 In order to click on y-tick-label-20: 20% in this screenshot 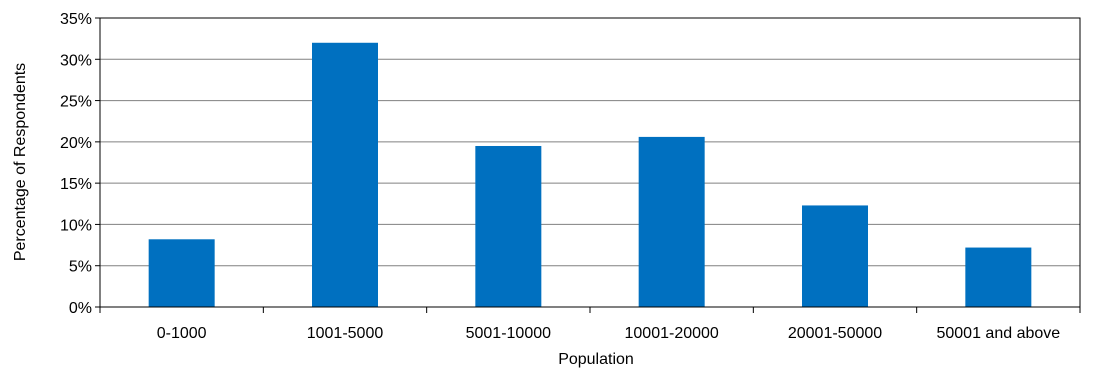, I will do `click(76, 143)`.